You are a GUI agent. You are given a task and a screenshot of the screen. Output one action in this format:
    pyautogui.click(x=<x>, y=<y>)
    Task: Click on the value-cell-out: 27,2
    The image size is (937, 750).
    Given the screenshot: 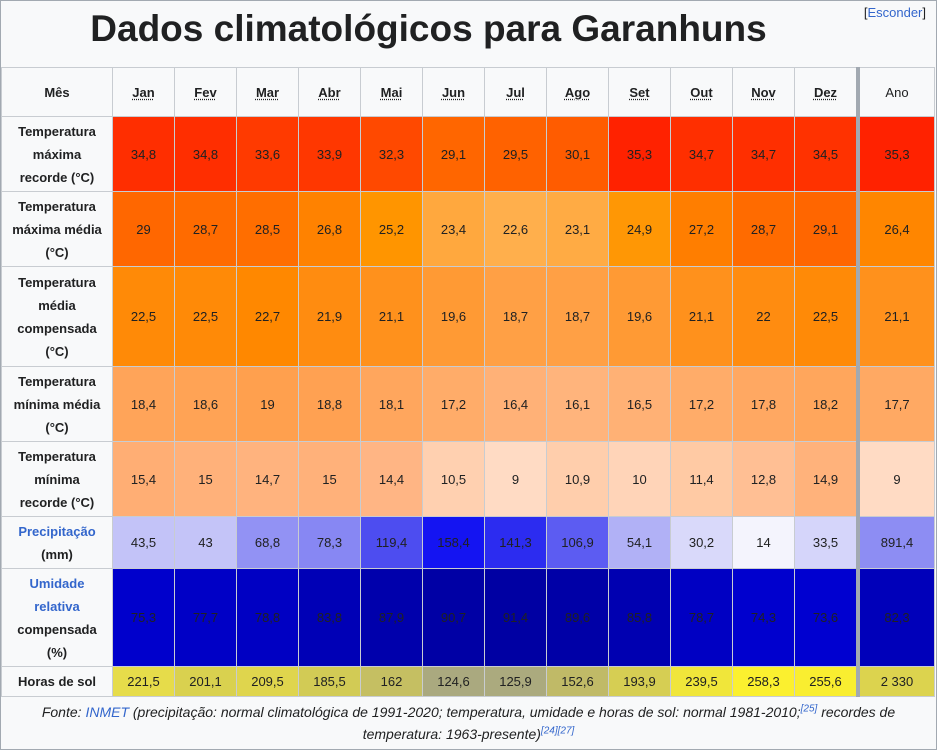 What is the action you would take?
    pyautogui.click(x=701, y=229)
    